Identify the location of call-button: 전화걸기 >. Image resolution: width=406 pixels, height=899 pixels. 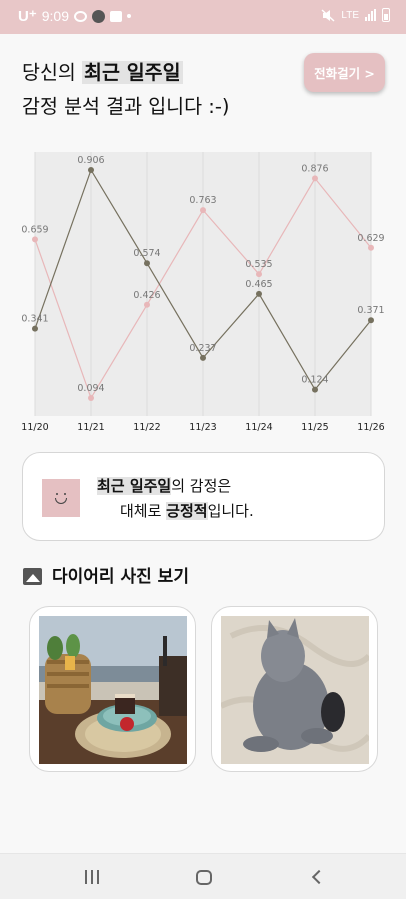
(344, 72).